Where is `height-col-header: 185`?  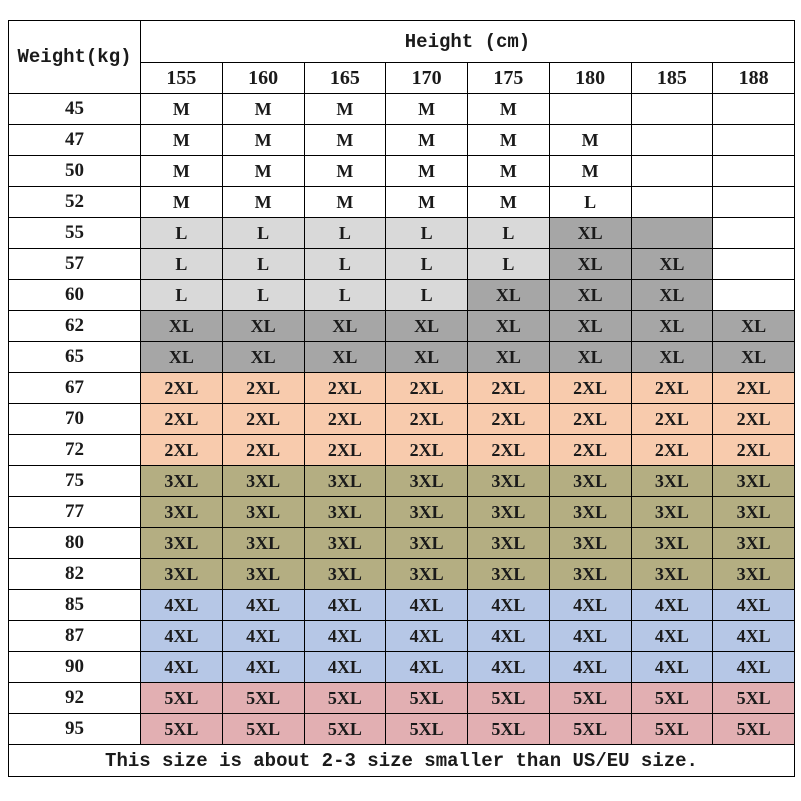 height-col-header: 185 is located at coordinates (672, 78).